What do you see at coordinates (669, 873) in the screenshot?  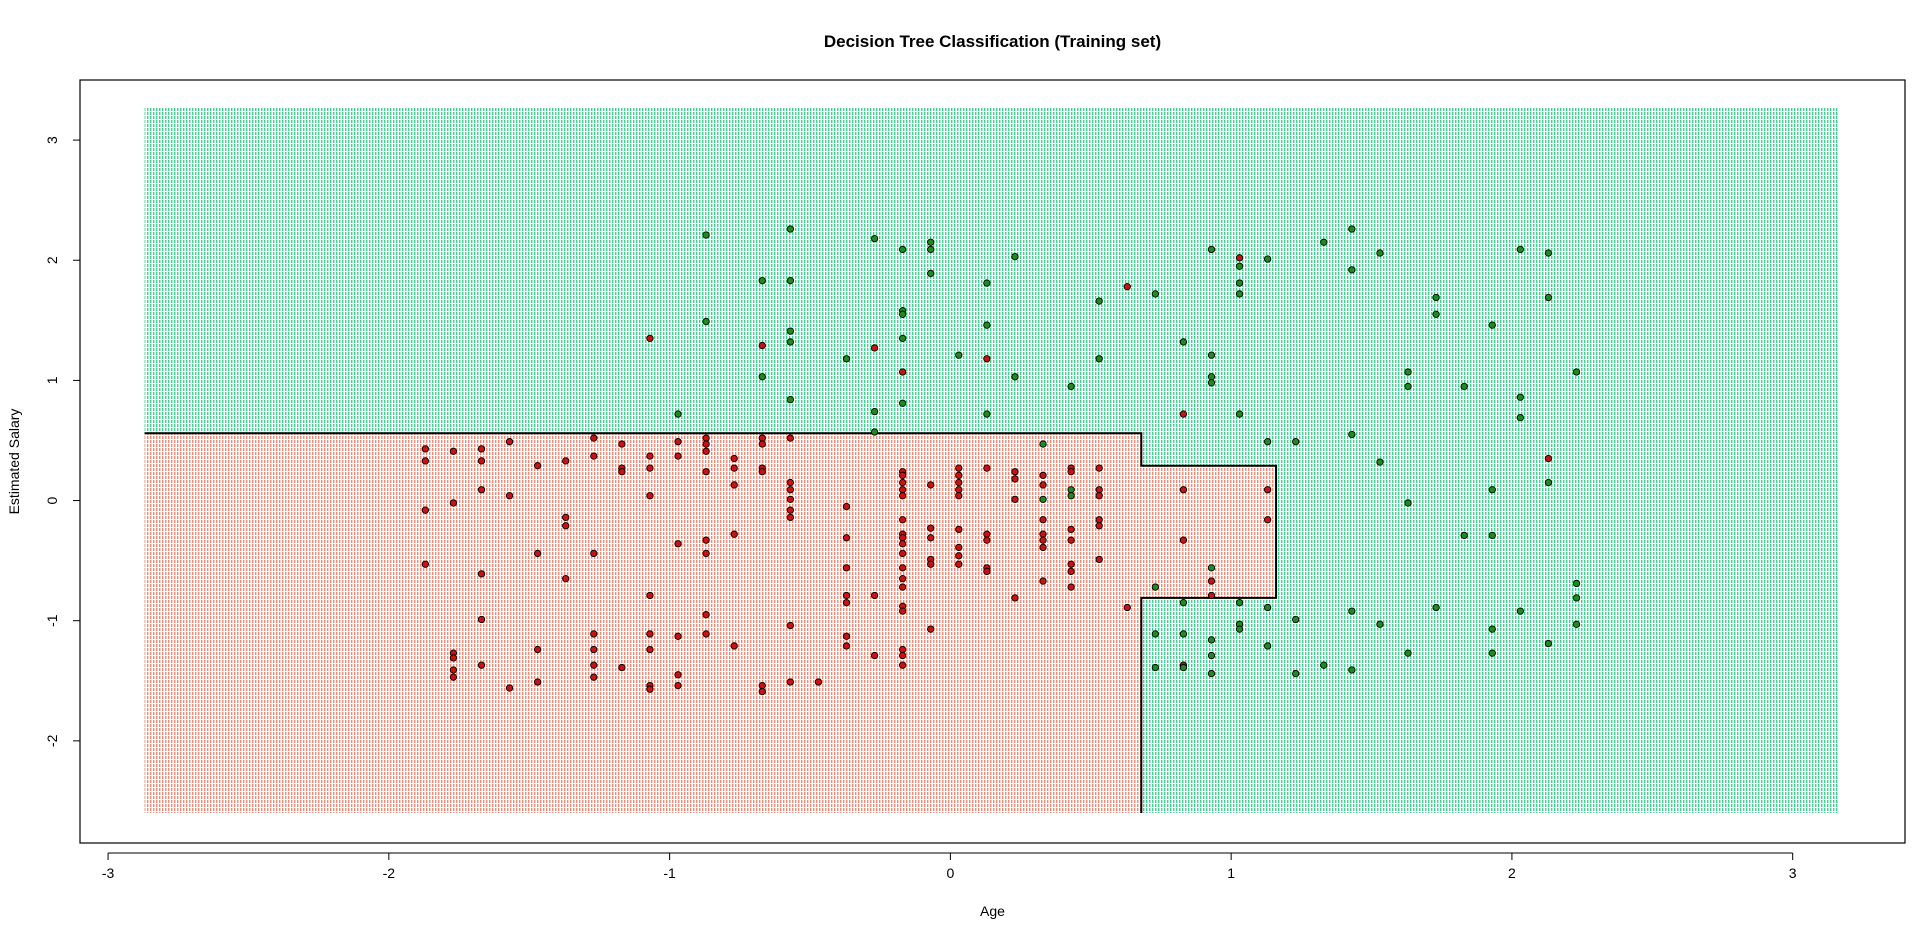 I see `x-tick-label: -1` at bounding box center [669, 873].